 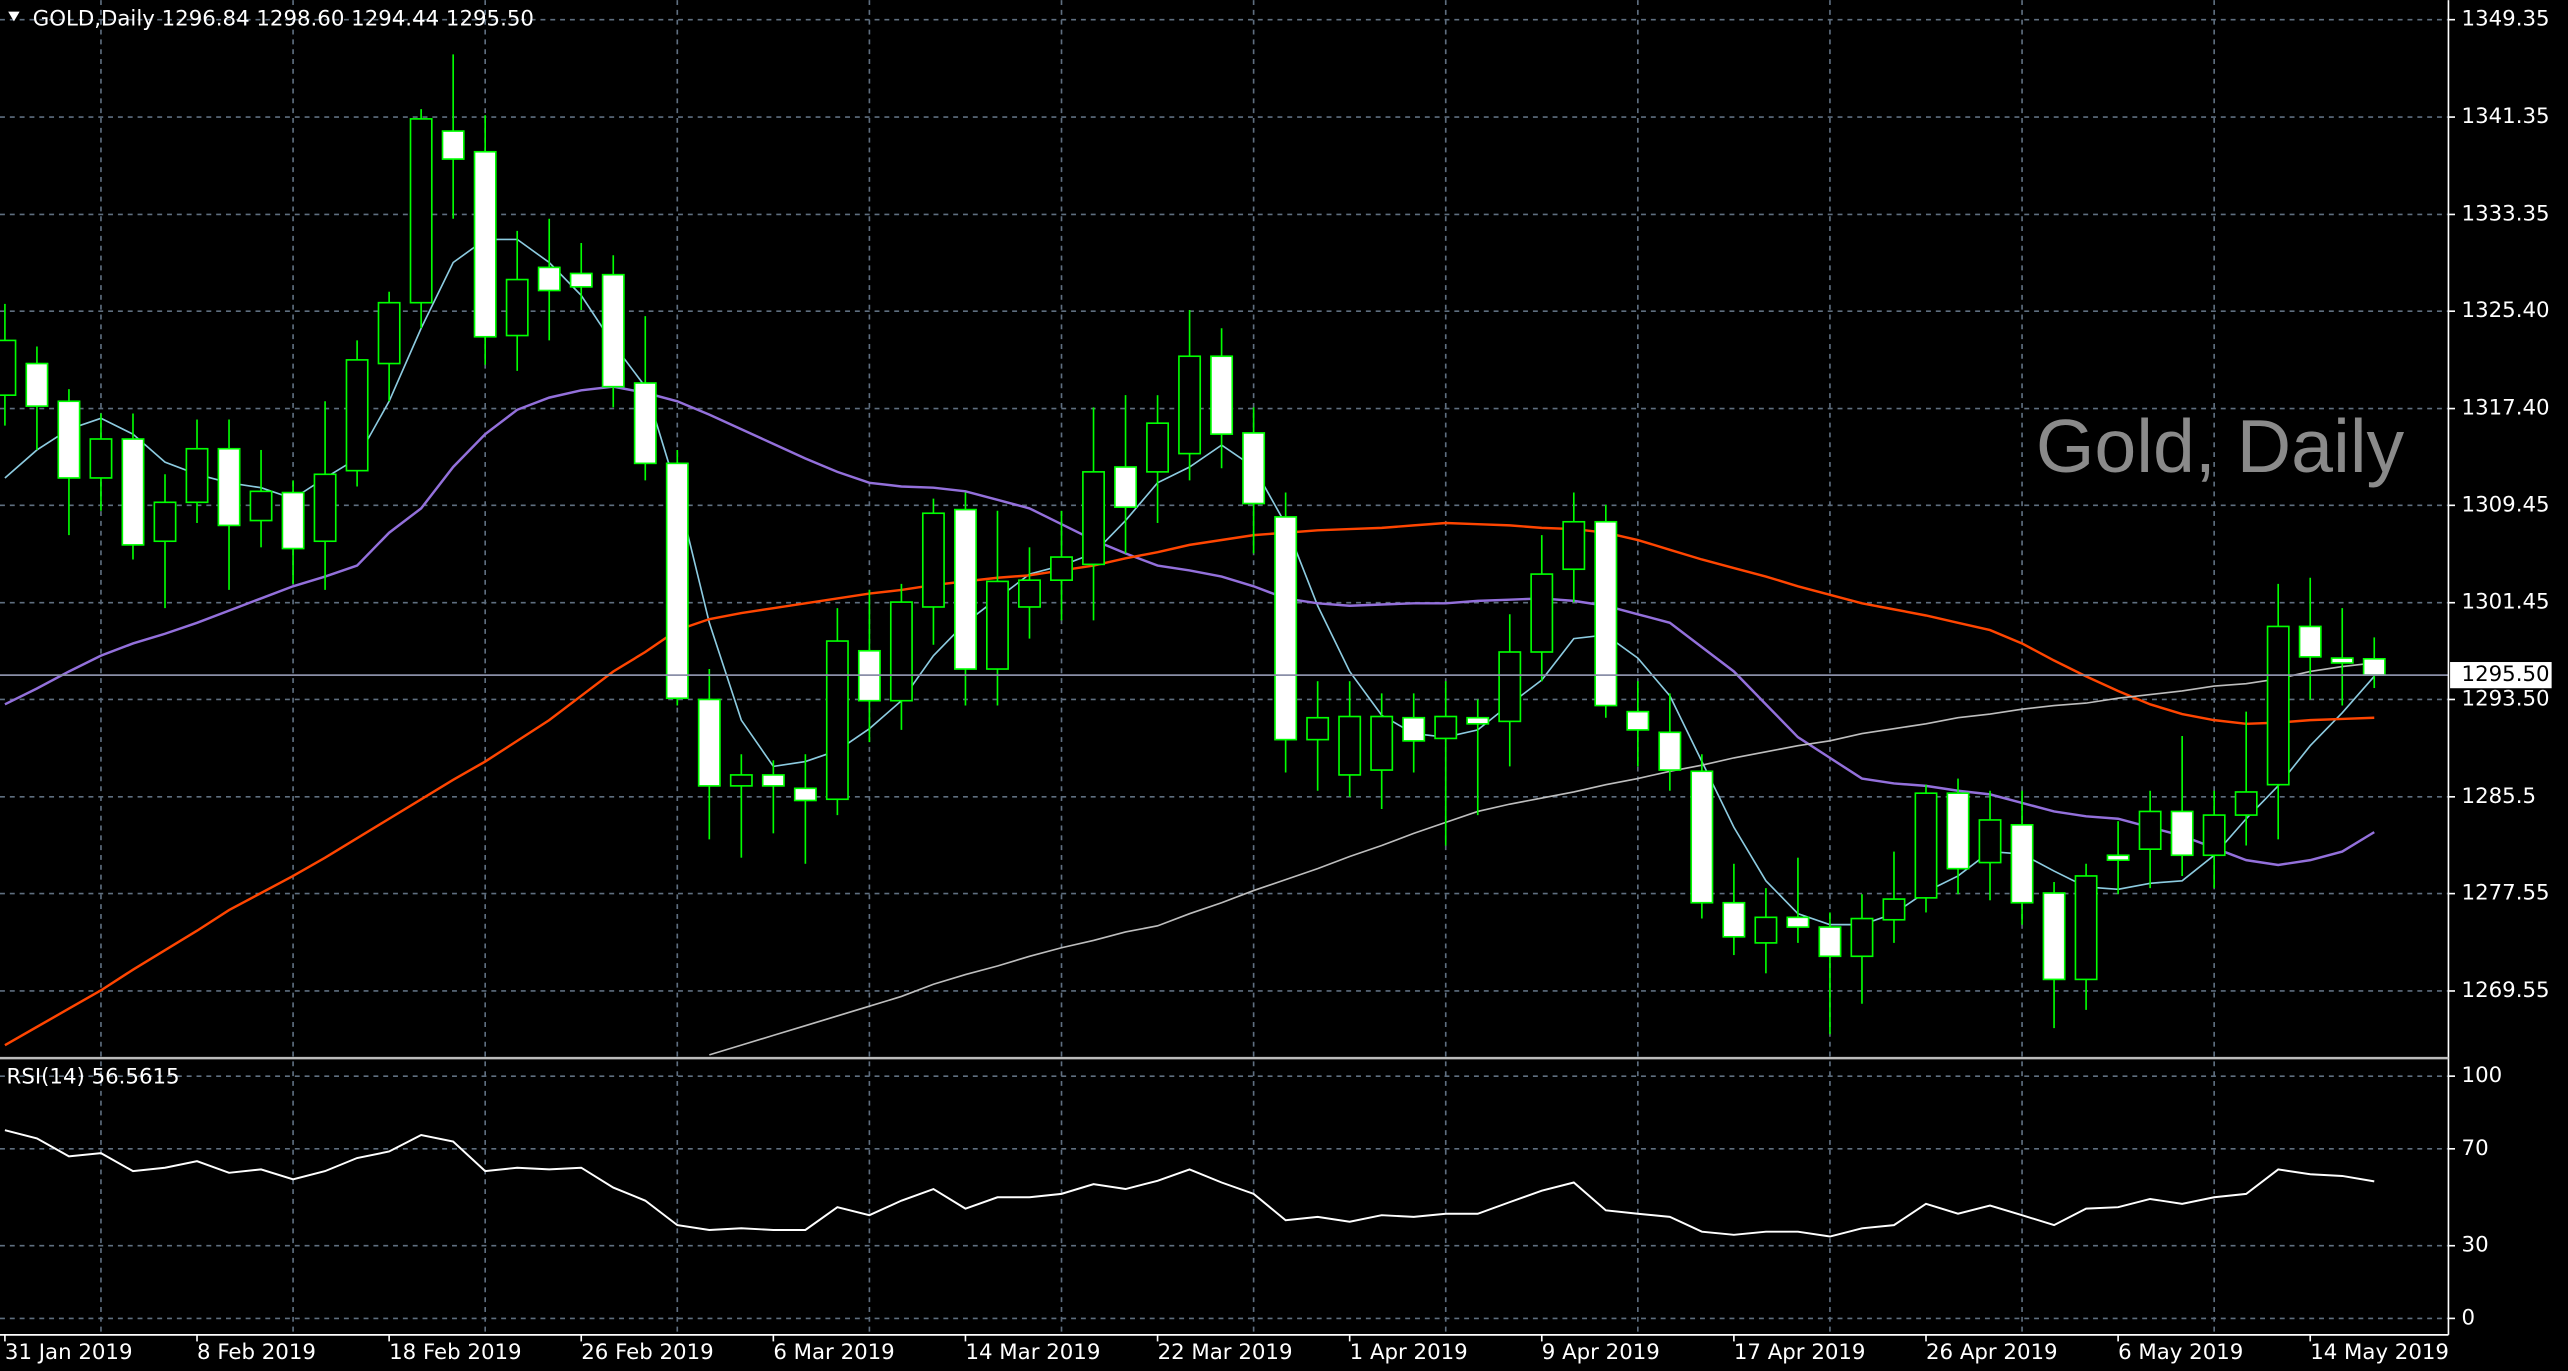 What do you see at coordinates (2506, 408) in the screenshot?
I see `y-tick-label: 1317.40` at bounding box center [2506, 408].